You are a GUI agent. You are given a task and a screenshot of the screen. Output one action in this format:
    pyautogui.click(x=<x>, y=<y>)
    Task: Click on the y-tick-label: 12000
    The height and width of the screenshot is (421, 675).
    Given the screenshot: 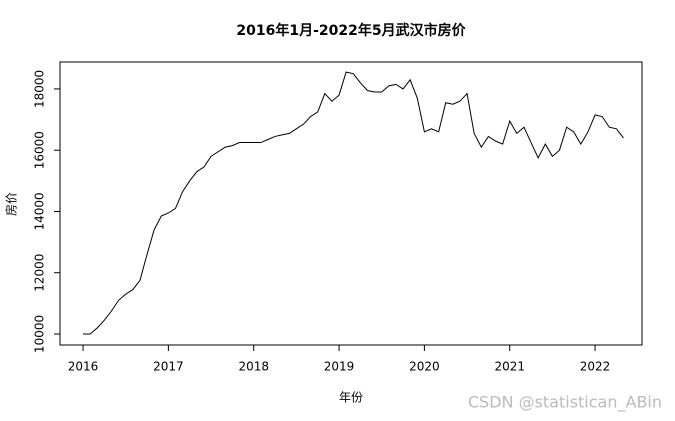 What is the action you would take?
    pyautogui.click(x=40, y=273)
    